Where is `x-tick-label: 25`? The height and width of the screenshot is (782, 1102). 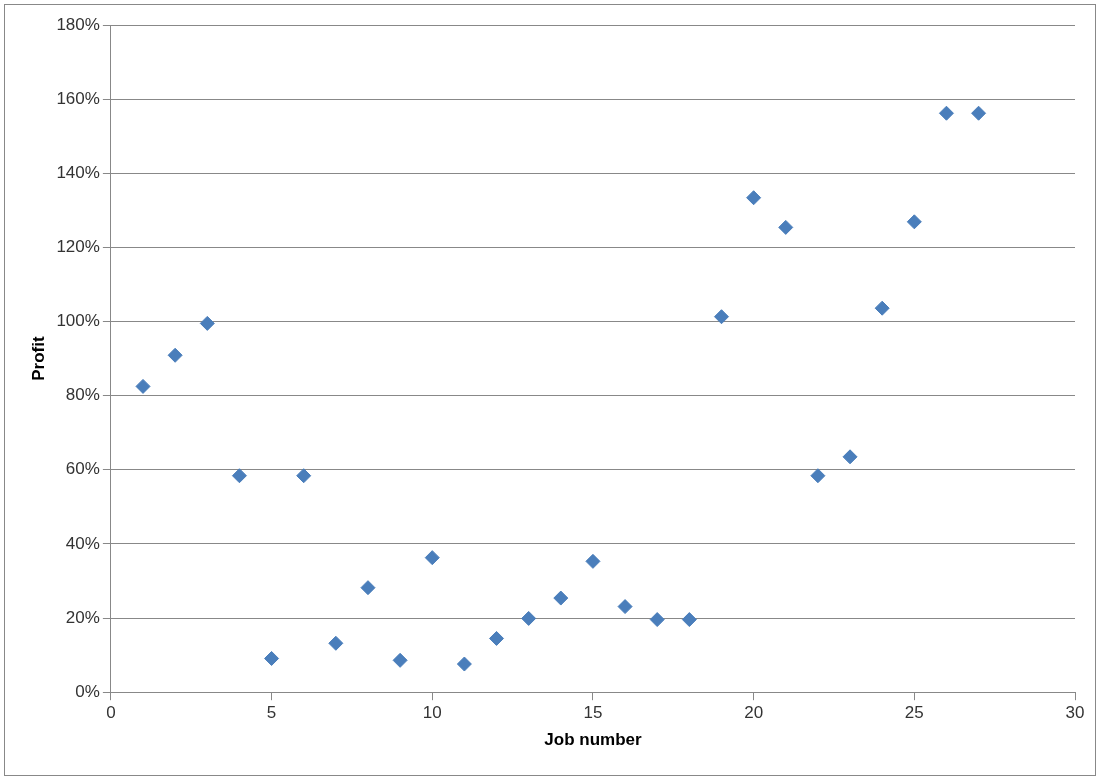 x-tick-label: 25 is located at coordinates (914, 713).